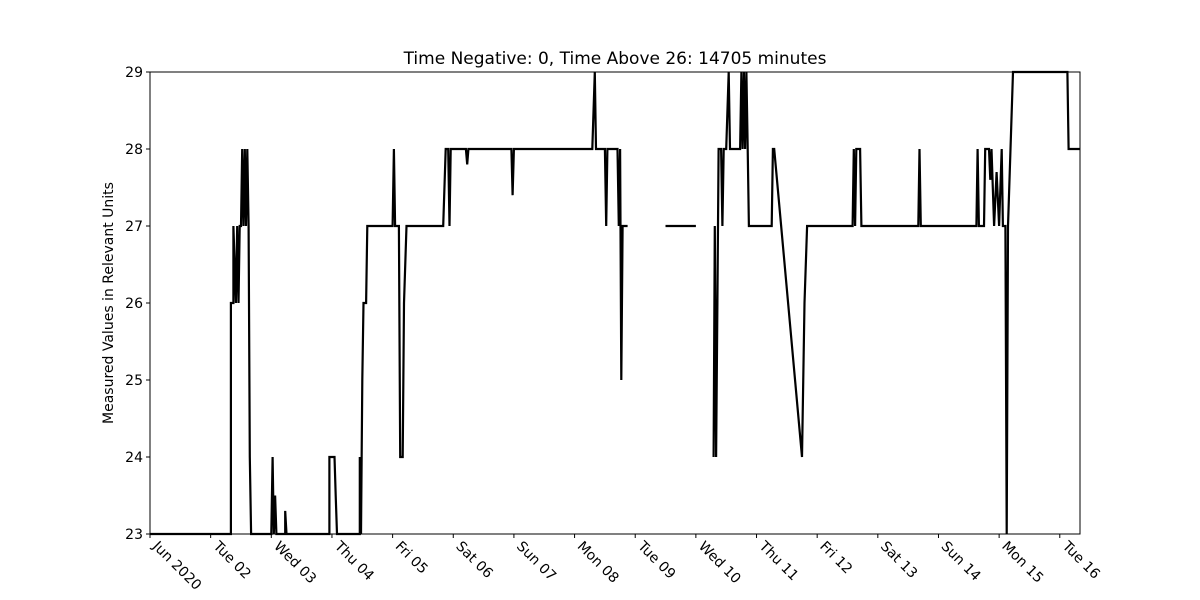 This screenshot has width=1200, height=600. I want to click on x-tick-label: Thu 11, so click(778, 561).